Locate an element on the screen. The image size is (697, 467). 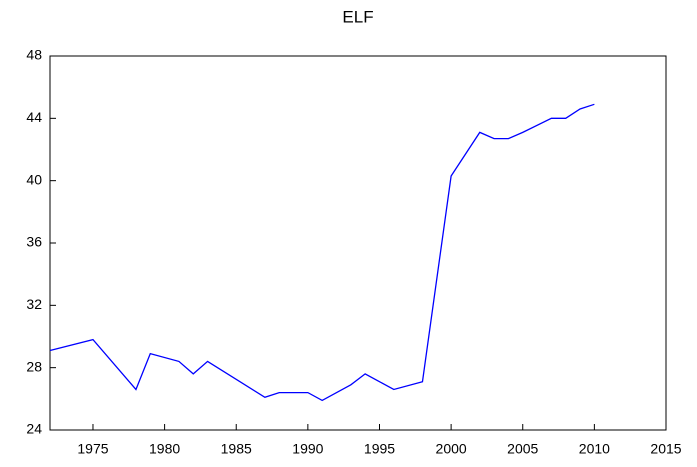
chart-title: ELF is located at coordinates (357, 16).